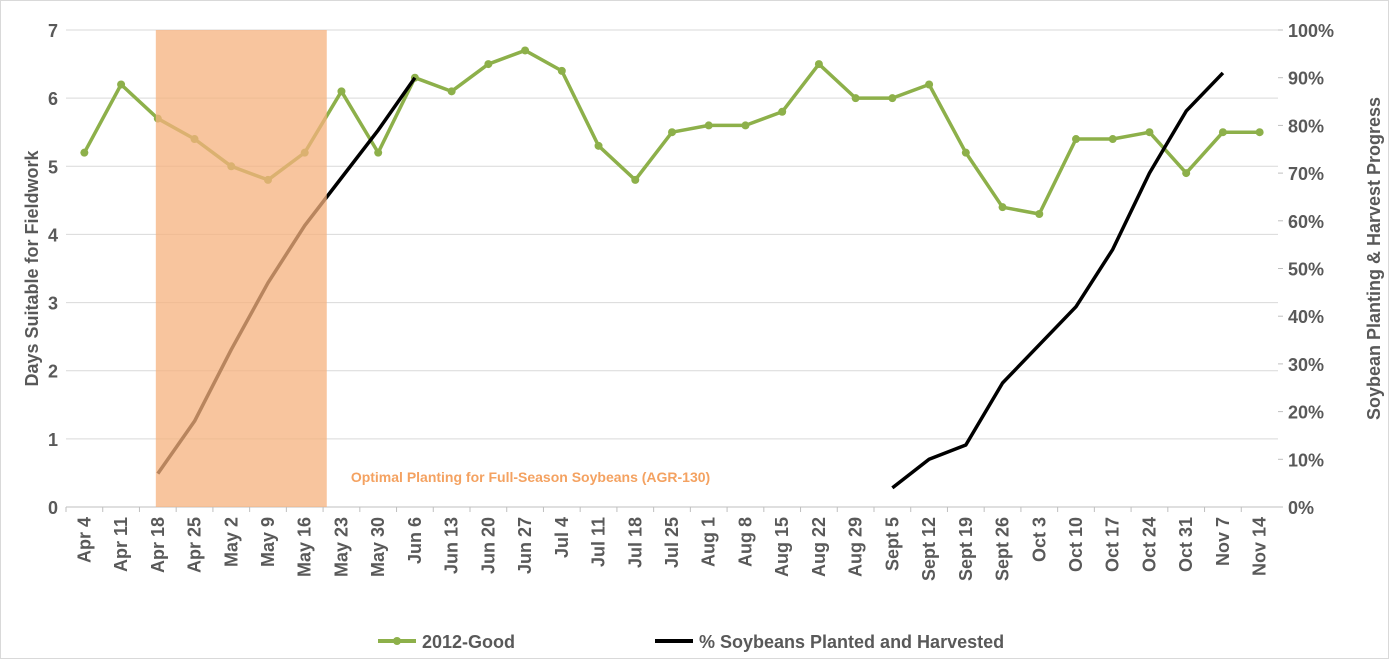 This screenshot has height=664, width=1389. I want to click on y2-tick-label: 0%, so click(1301, 508).